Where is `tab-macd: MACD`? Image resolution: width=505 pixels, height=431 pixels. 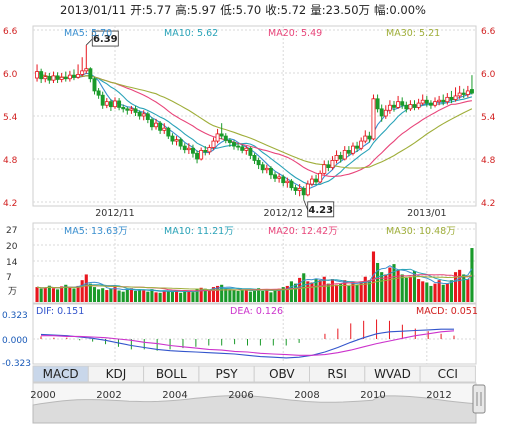 tab-macd: MACD is located at coordinates (60, 374).